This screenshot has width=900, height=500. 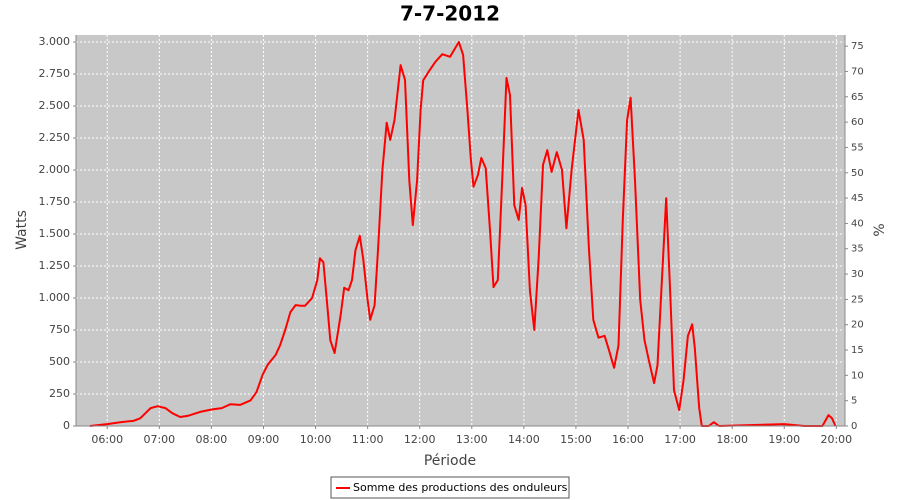 I want to click on y2-tick-label: 0, so click(x=854, y=426).